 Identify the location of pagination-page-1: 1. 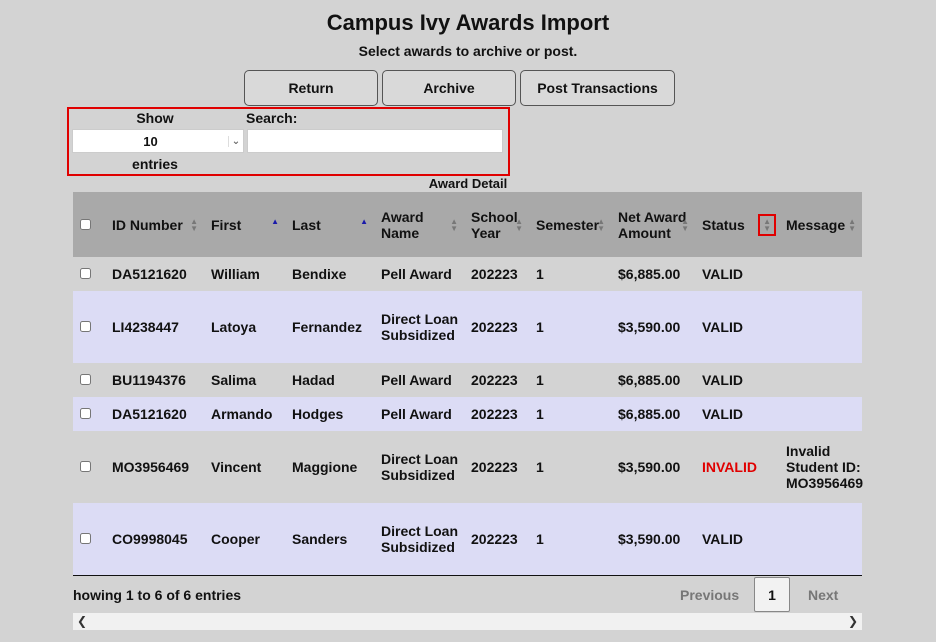
(772, 594).